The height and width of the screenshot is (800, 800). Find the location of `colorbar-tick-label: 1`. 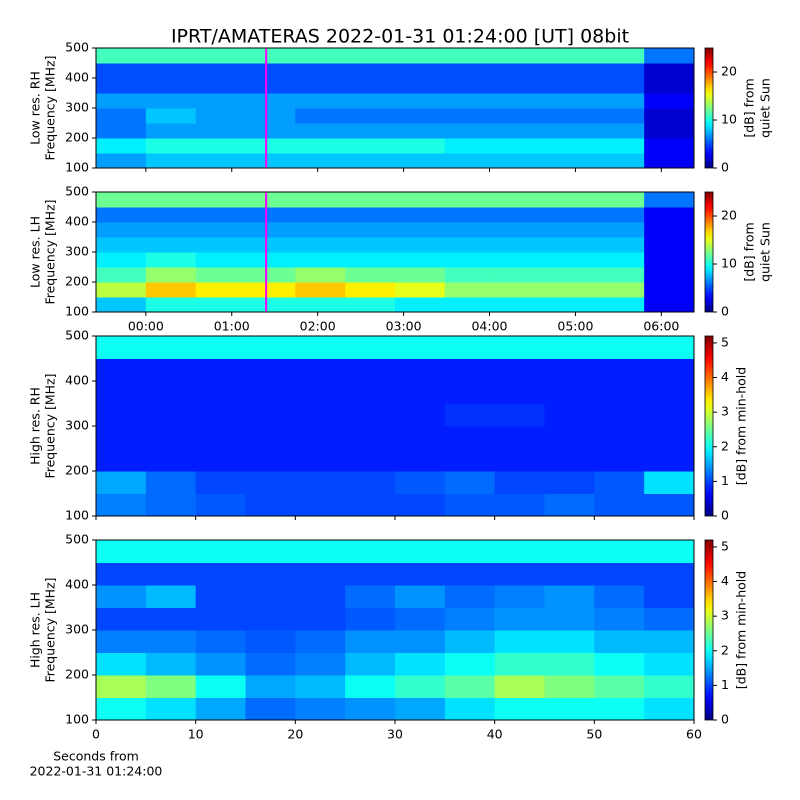

colorbar-tick-label: 1 is located at coordinates (725, 684).